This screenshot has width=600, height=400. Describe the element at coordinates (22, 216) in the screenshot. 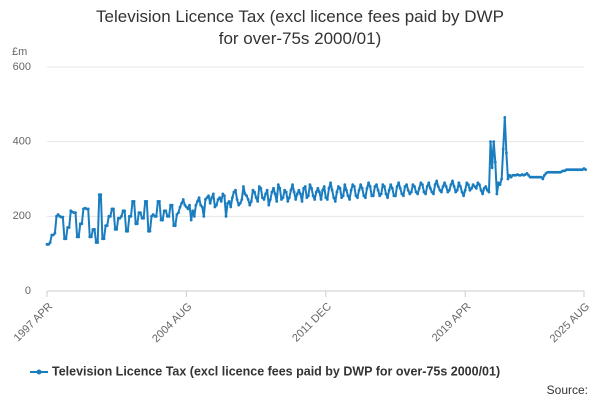

I see `y-tick-label: 200` at that location.